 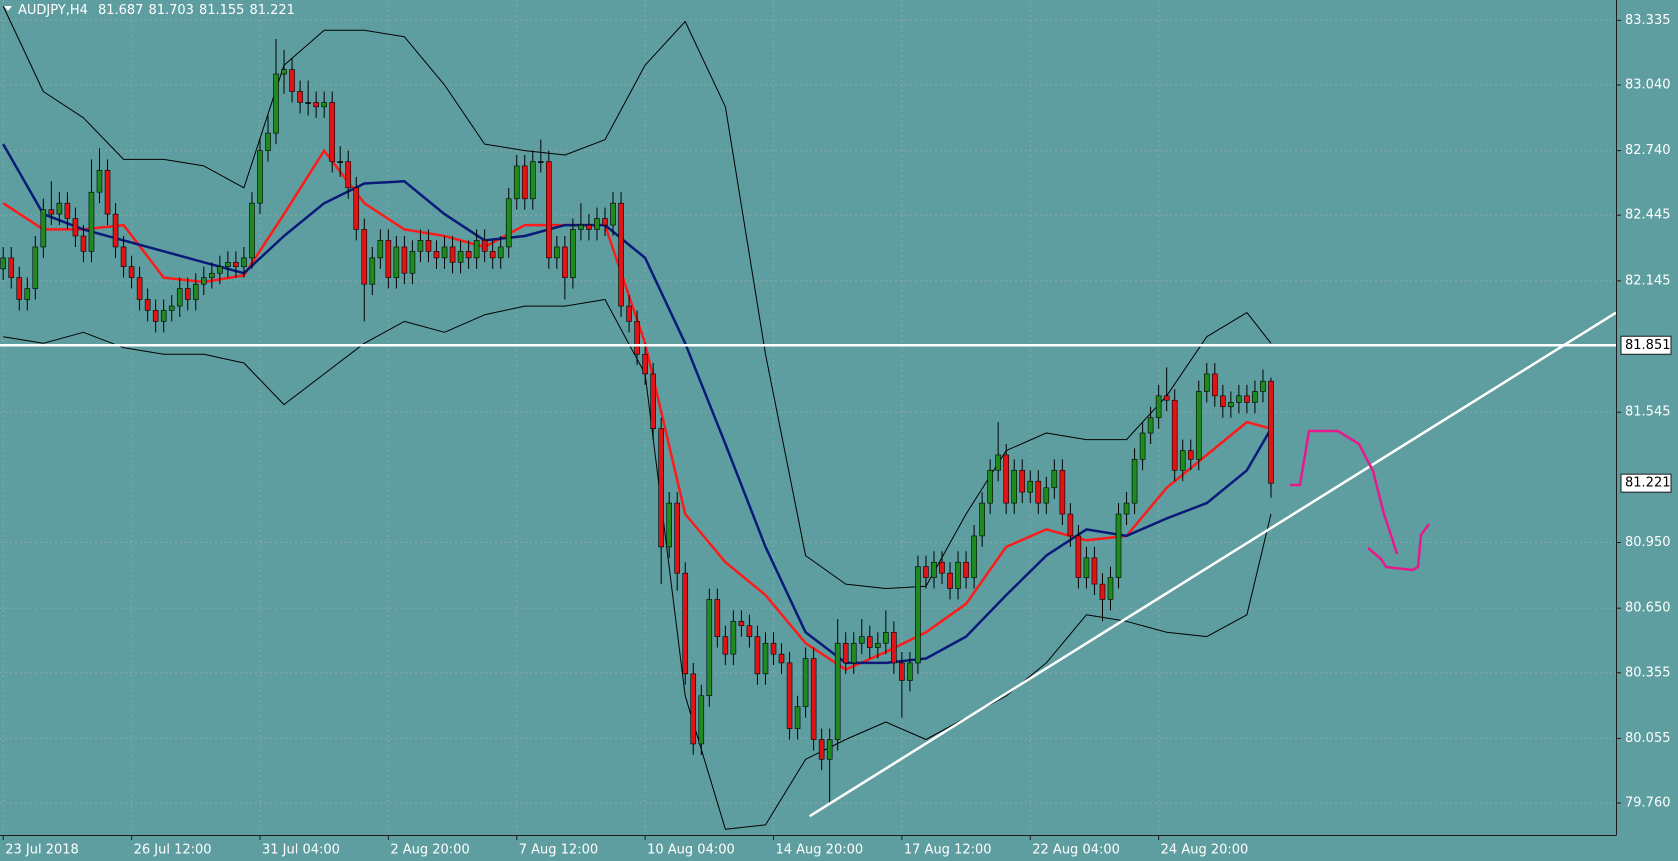 What do you see at coordinates (121, 10) in the screenshot?
I see `last-open: 81.687` at bounding box center [121, 10].